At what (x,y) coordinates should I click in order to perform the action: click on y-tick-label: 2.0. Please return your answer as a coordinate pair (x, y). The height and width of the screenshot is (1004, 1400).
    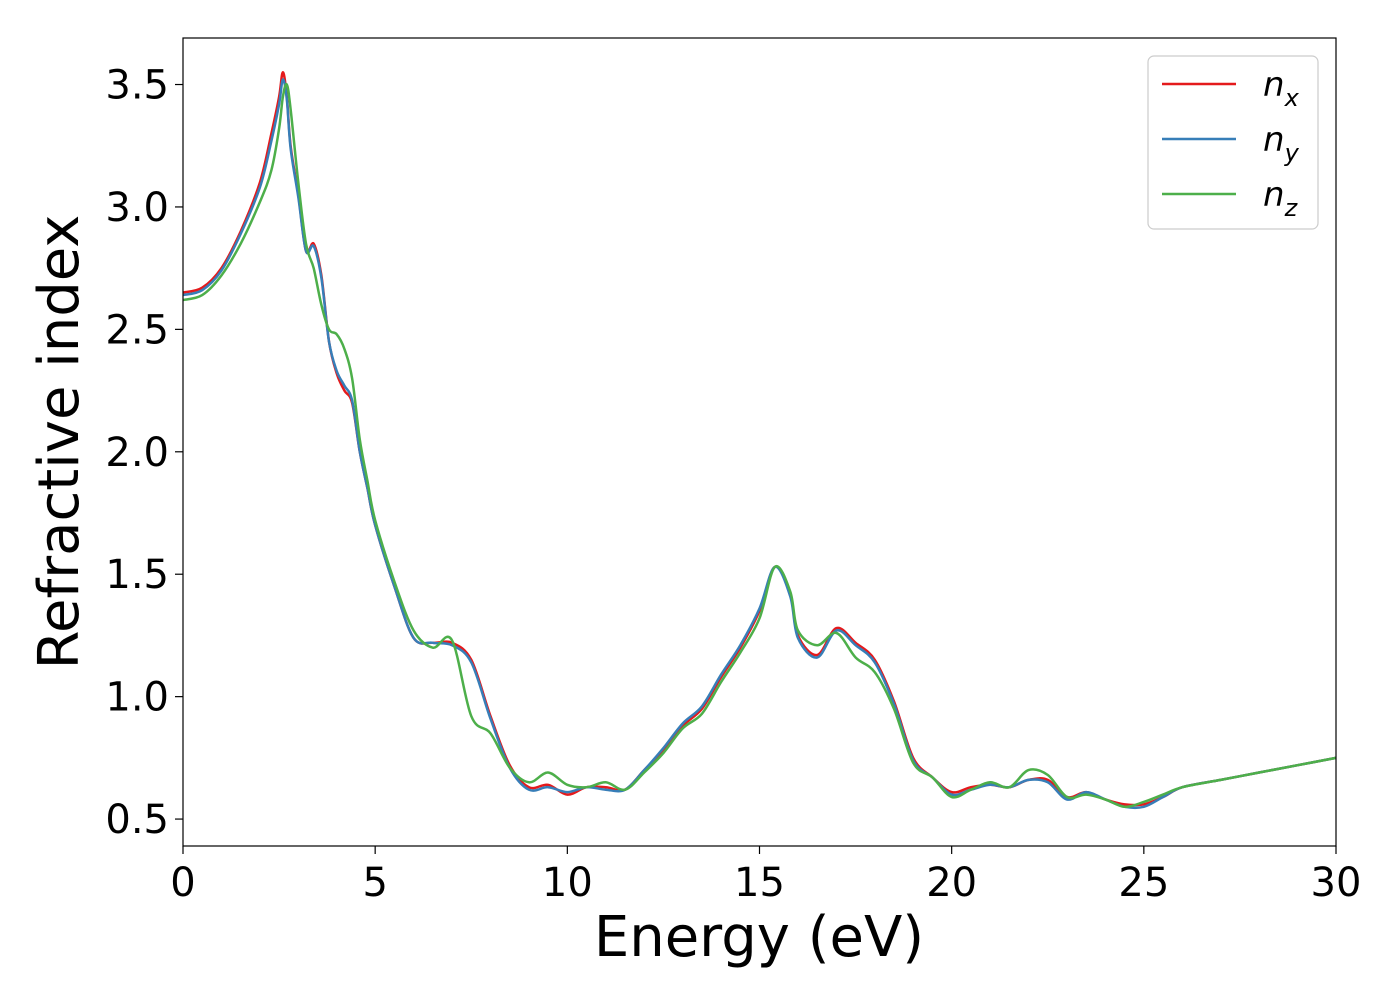
    Looking at the image, I should click on (137, 453).